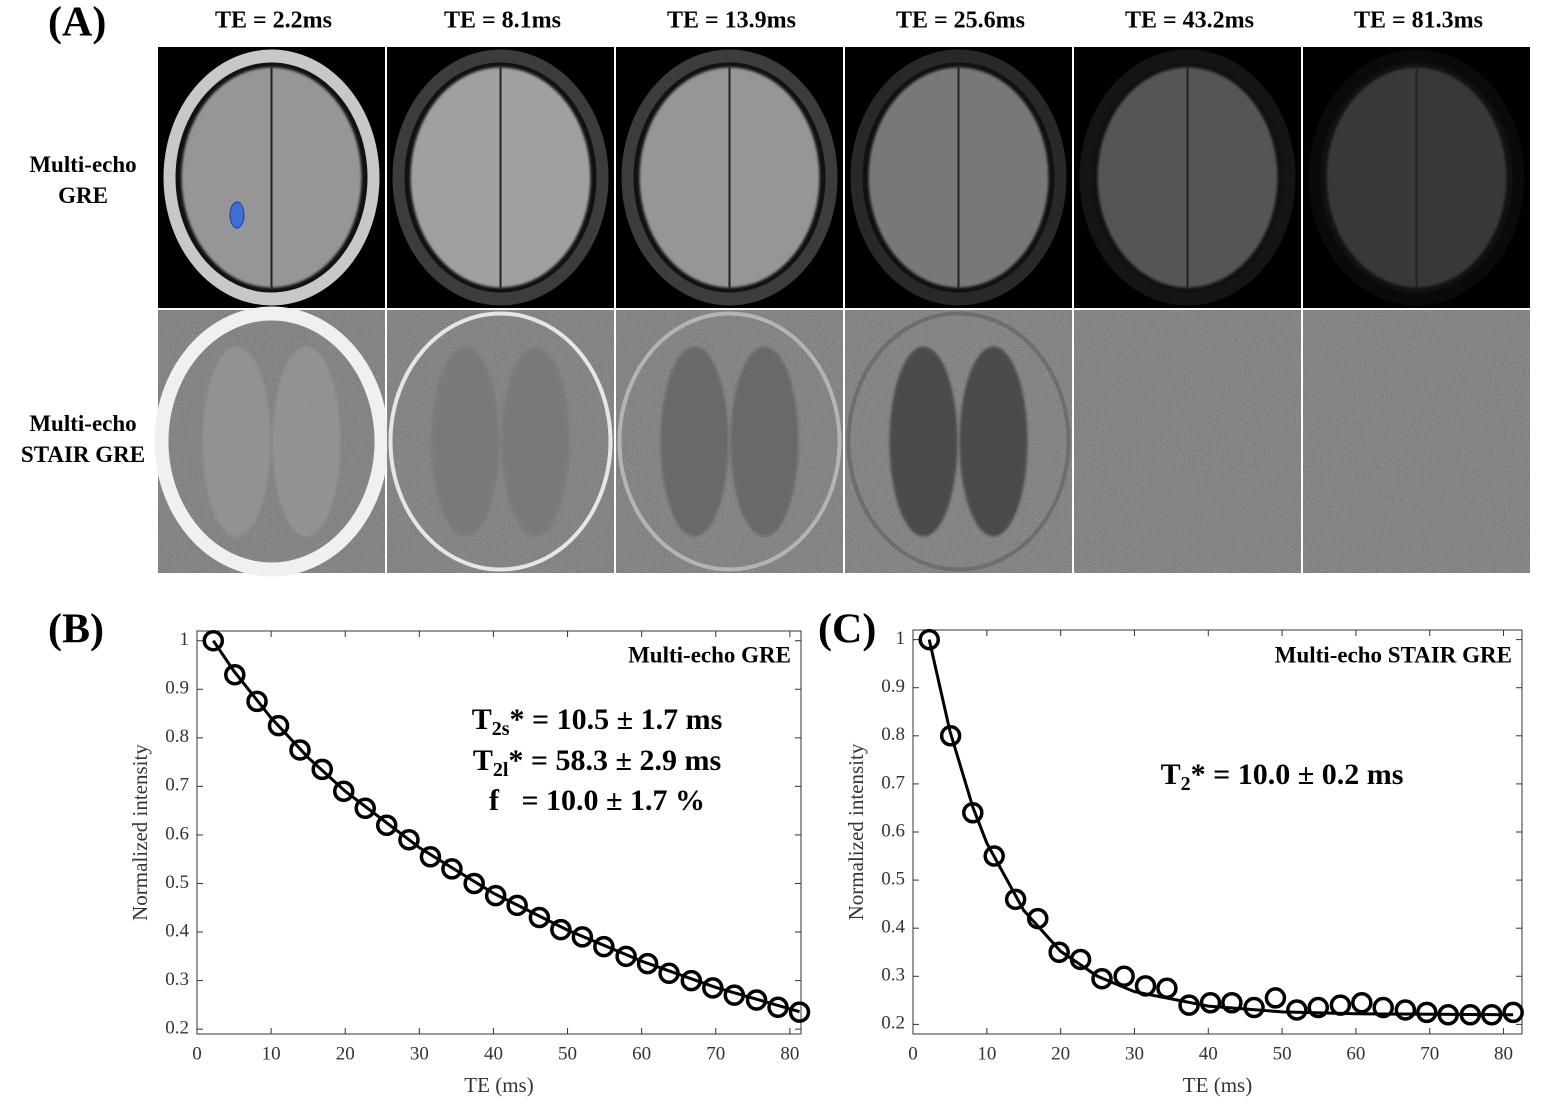 The image size is (1544, 1107). What do you see at coordinates (856, 831) in the screenshot?
I see `y-axis-label: Normalized intensity` at bounding box center [856, 831].